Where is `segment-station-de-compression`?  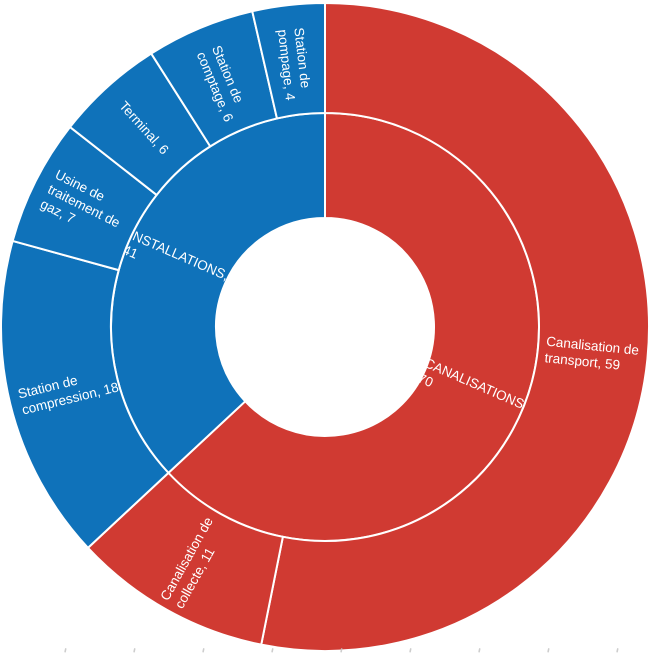
segment-station-de-compression is located at coordinates (85, 394).